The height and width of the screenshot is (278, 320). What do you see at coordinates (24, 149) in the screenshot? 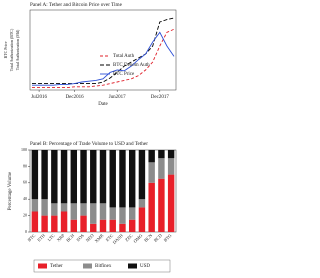
I see `y-tick-label: 100` at bounding box center [24, 149].